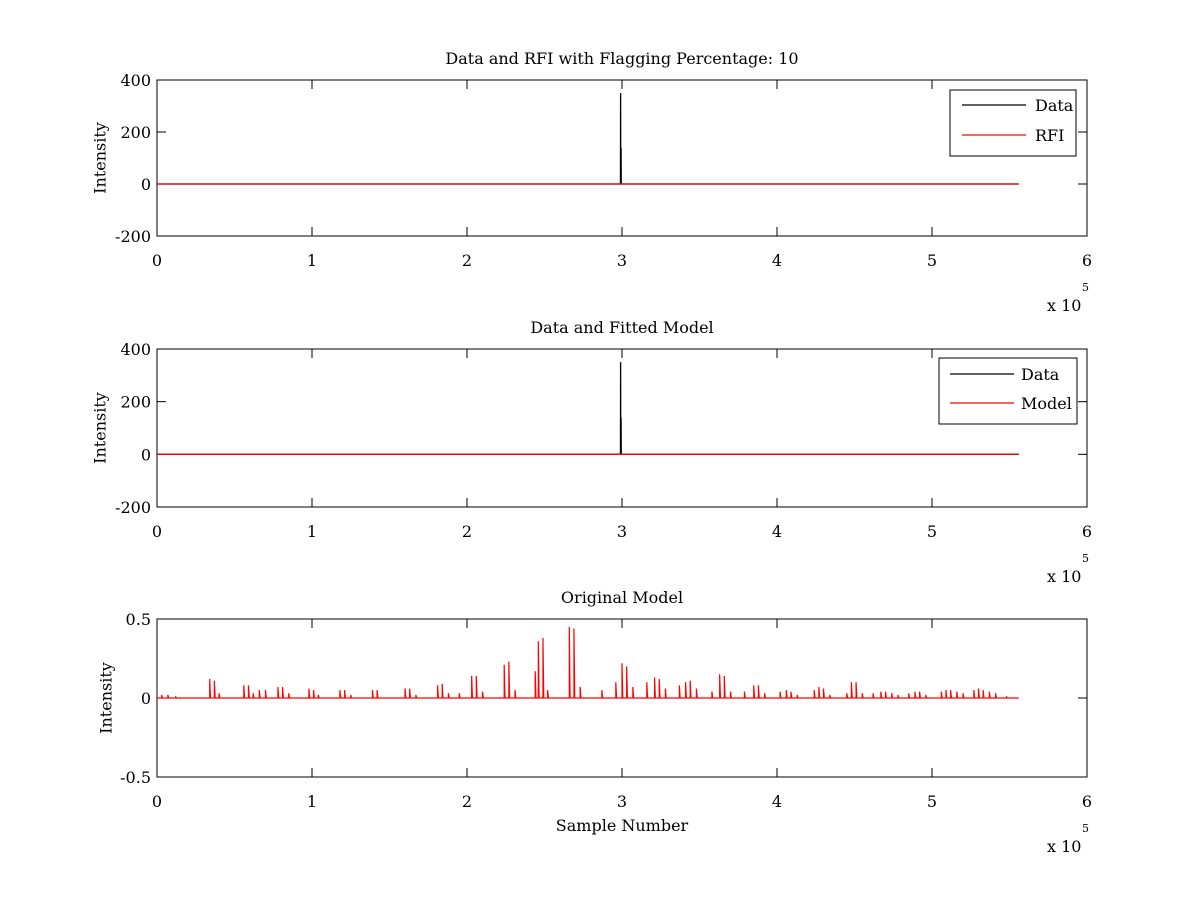 The width and height of the screenshot is (1200, 900). What do you see at coordinates (133, 236) in the screenshot?
I see `chart1-y-tick-label-0: -200` at bounding box center [133, 236].